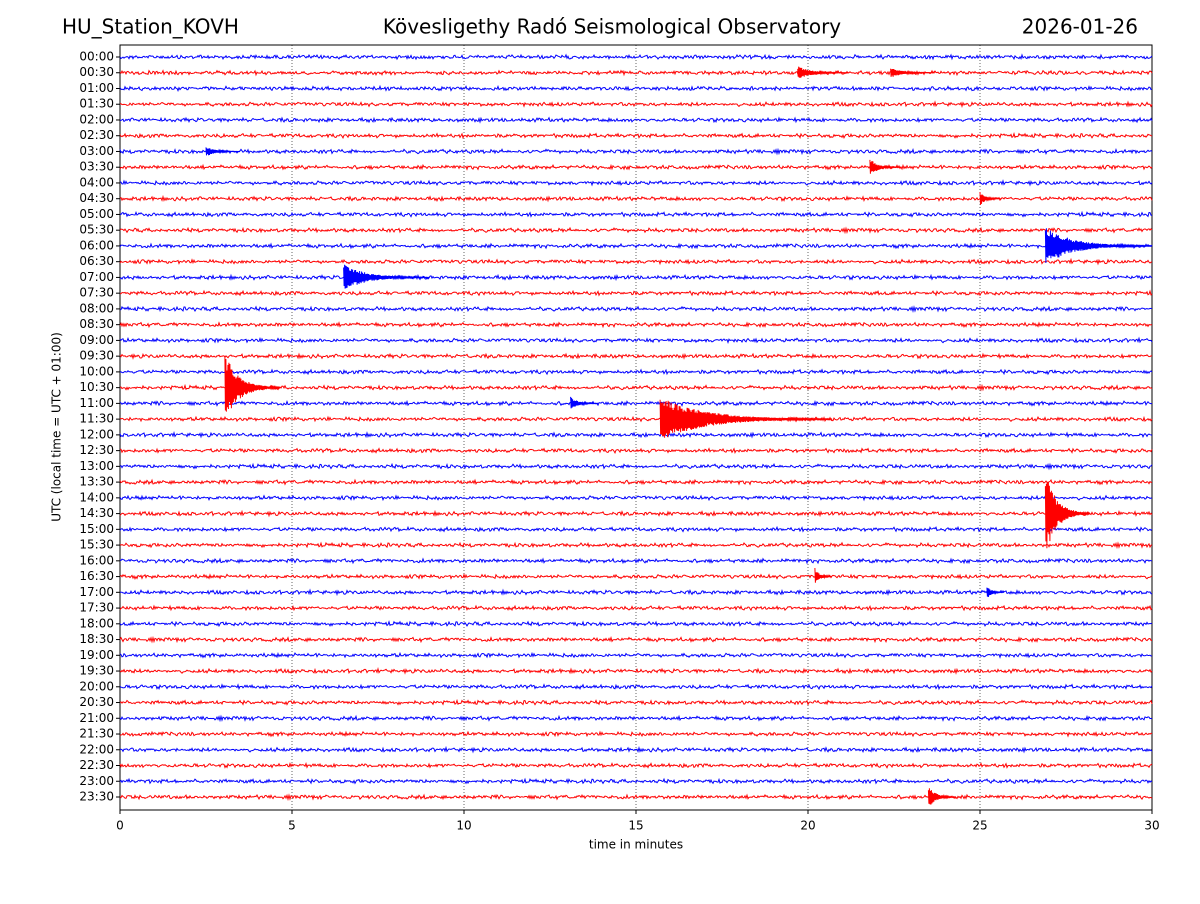  Describe the element at coordinates (96, 482) in the screenshot. I see `y-tick-label: 13:30` at that location.